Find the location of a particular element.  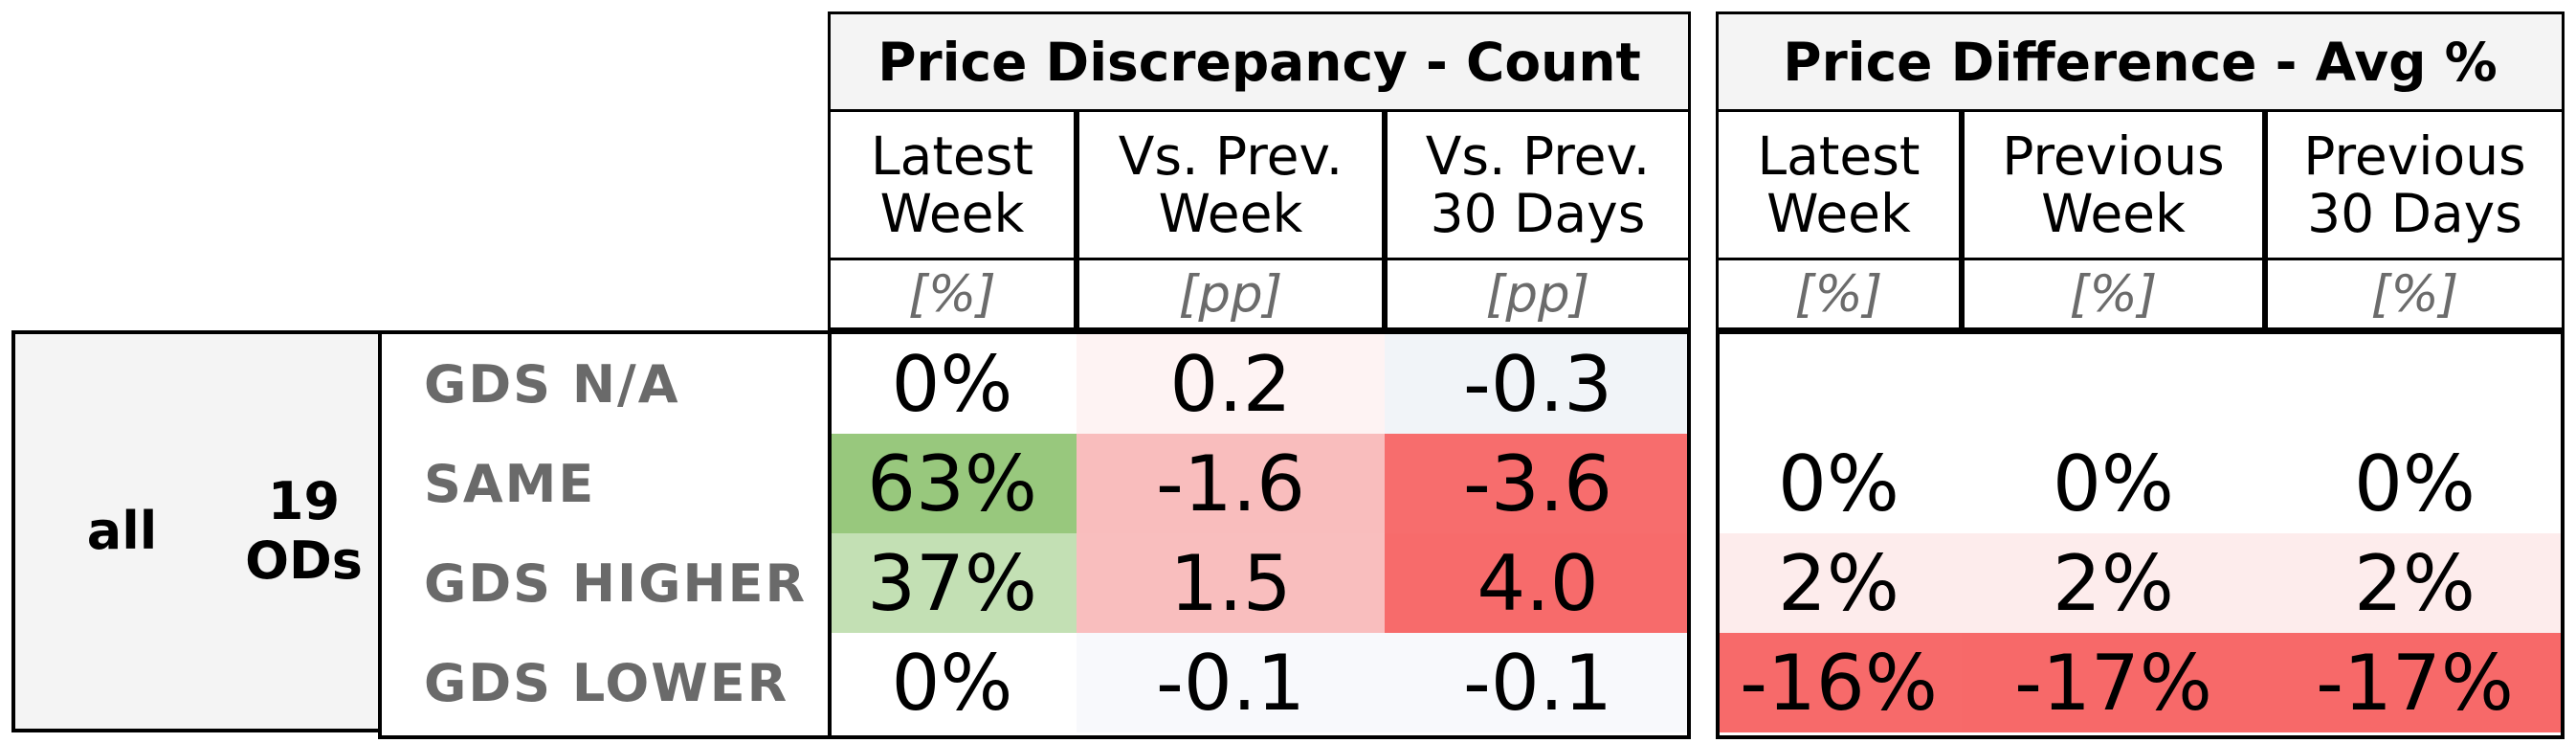

column-header: Previous Week is located at coordinates (2113, 186).